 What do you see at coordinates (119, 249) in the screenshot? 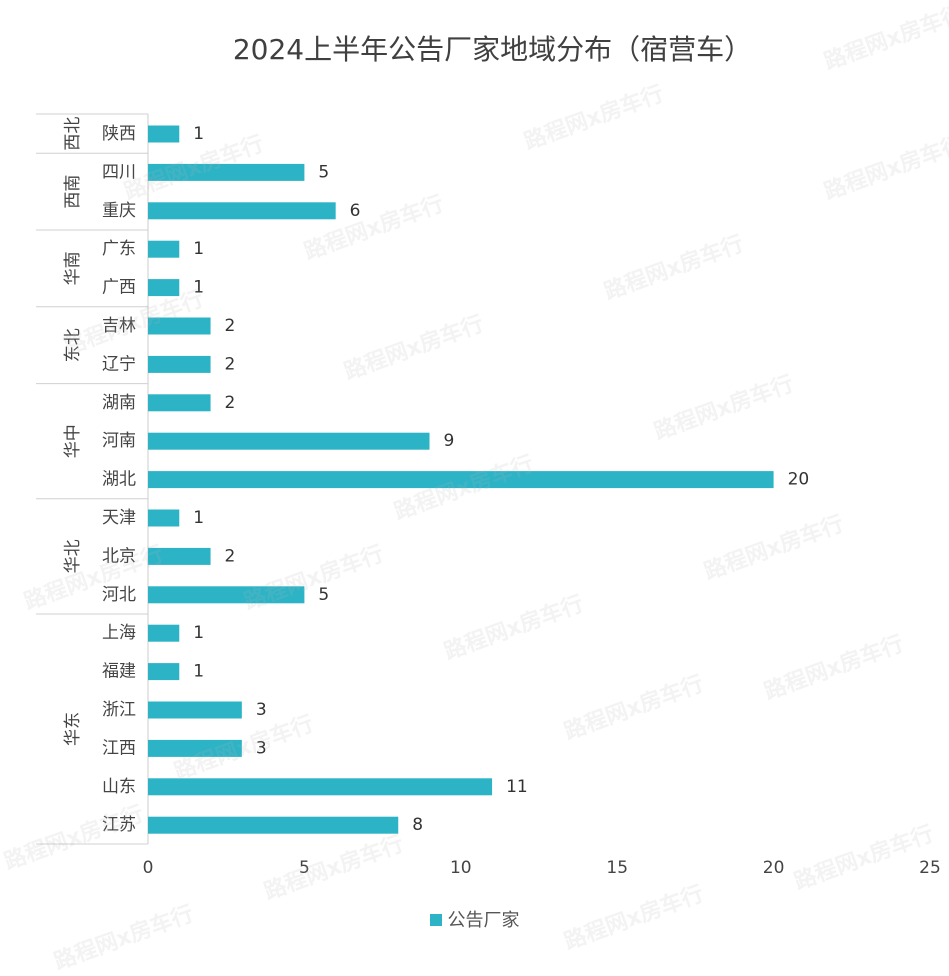
I see `category-label: 广东` at bounding box center [119, 249].